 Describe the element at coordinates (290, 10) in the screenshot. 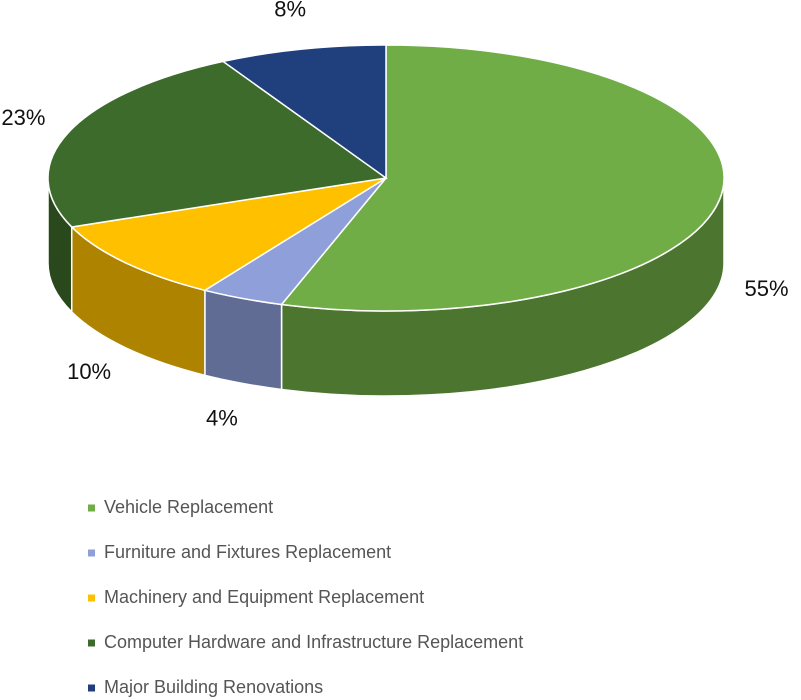

I see `value-label: 8%` at that location.